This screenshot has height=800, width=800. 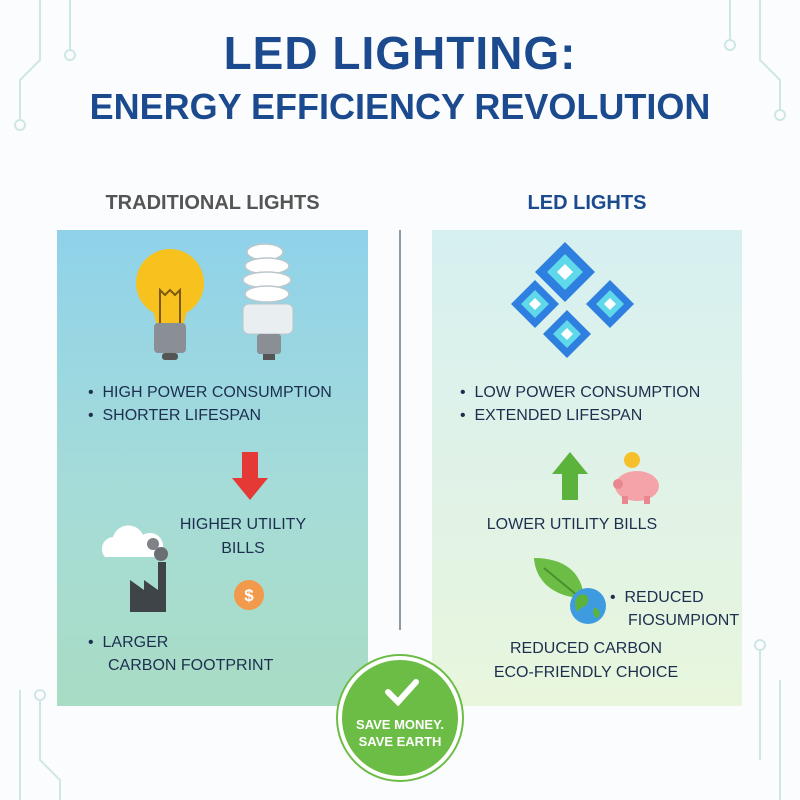 I want to click on reduced-line1: • REDUCED, so click(x=657, y=597).